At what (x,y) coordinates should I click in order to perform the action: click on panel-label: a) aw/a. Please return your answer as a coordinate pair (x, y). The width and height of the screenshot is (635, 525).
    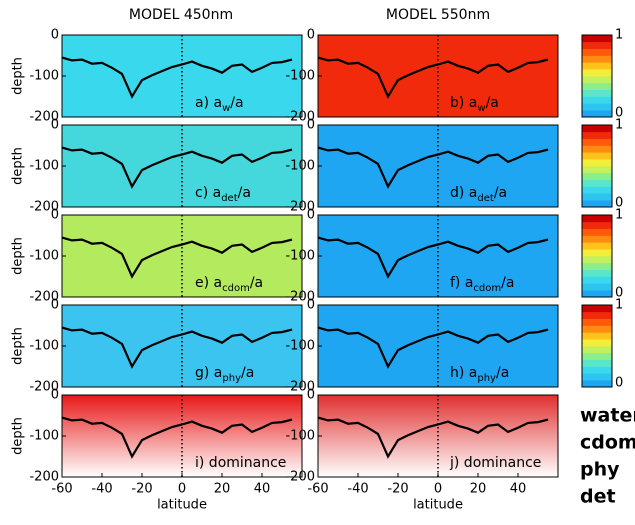
    Looking at the image, I should click on (219, 104).